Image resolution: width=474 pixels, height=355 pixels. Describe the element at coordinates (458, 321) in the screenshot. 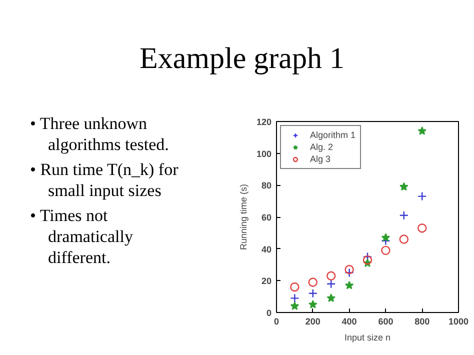

I see `x-tick-label: 1000` at that location.